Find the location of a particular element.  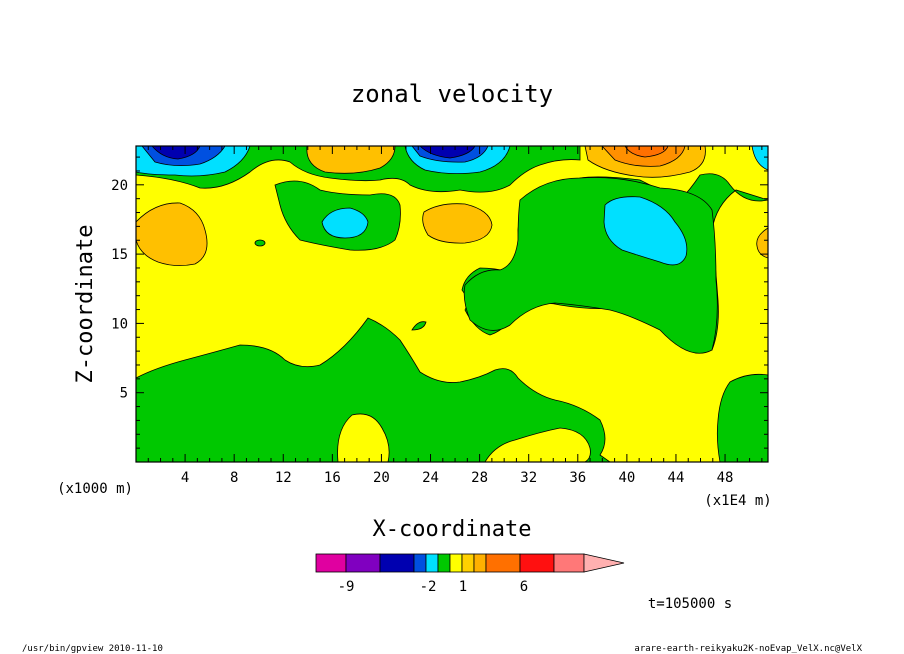

x-unit-right: (x1E4 m) is located at coordinates (737, 501).